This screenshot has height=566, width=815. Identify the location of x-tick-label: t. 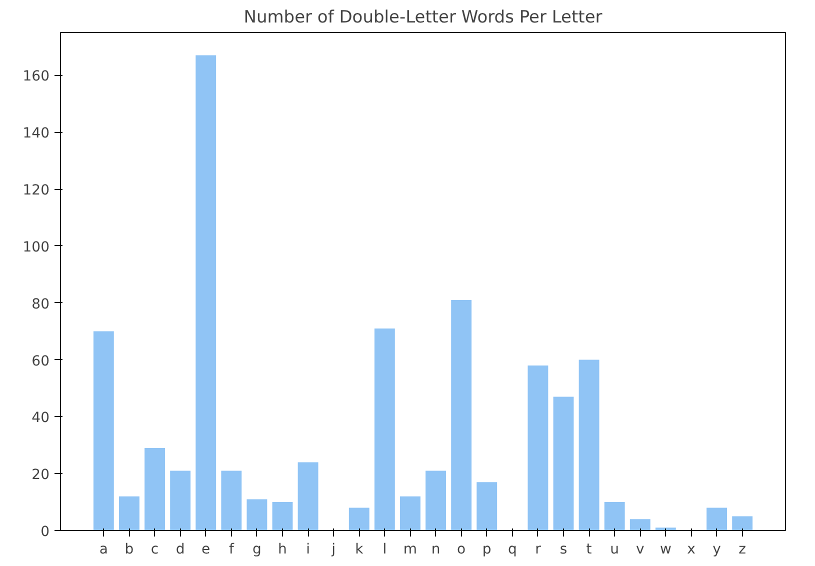
(589, 550).